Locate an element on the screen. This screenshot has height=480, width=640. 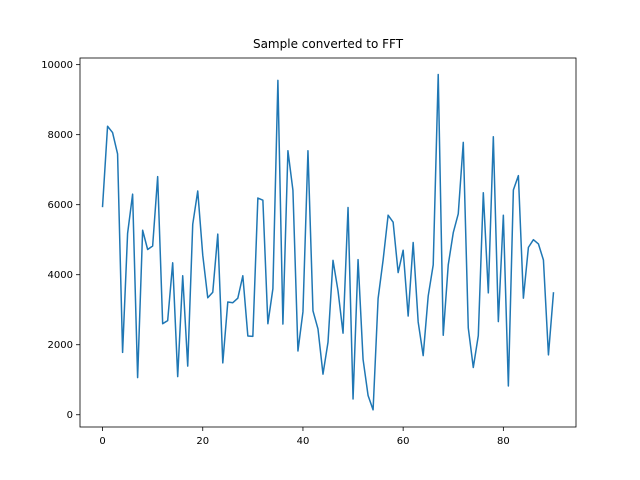
x-tick-label: 20 is located at coordinates (202, 441).